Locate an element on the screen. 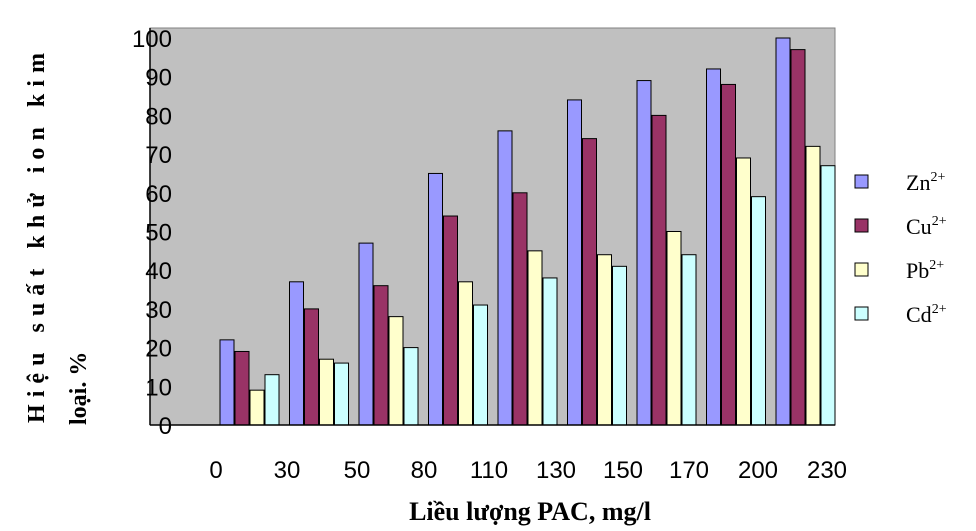 Image resolution: width=976 pixels, height=531 pixels. x-tick-label: 150 is located at coordinates (623, 470).